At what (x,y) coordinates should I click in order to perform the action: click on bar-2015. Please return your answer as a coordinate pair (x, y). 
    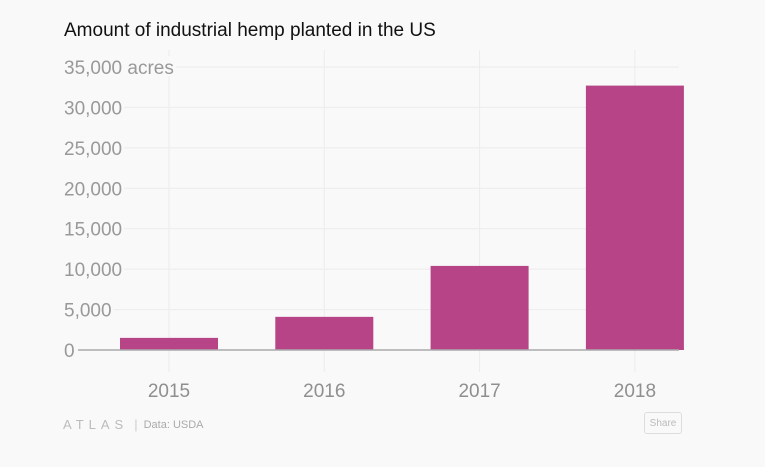
    Looking at the image, I should click on (169, 343).